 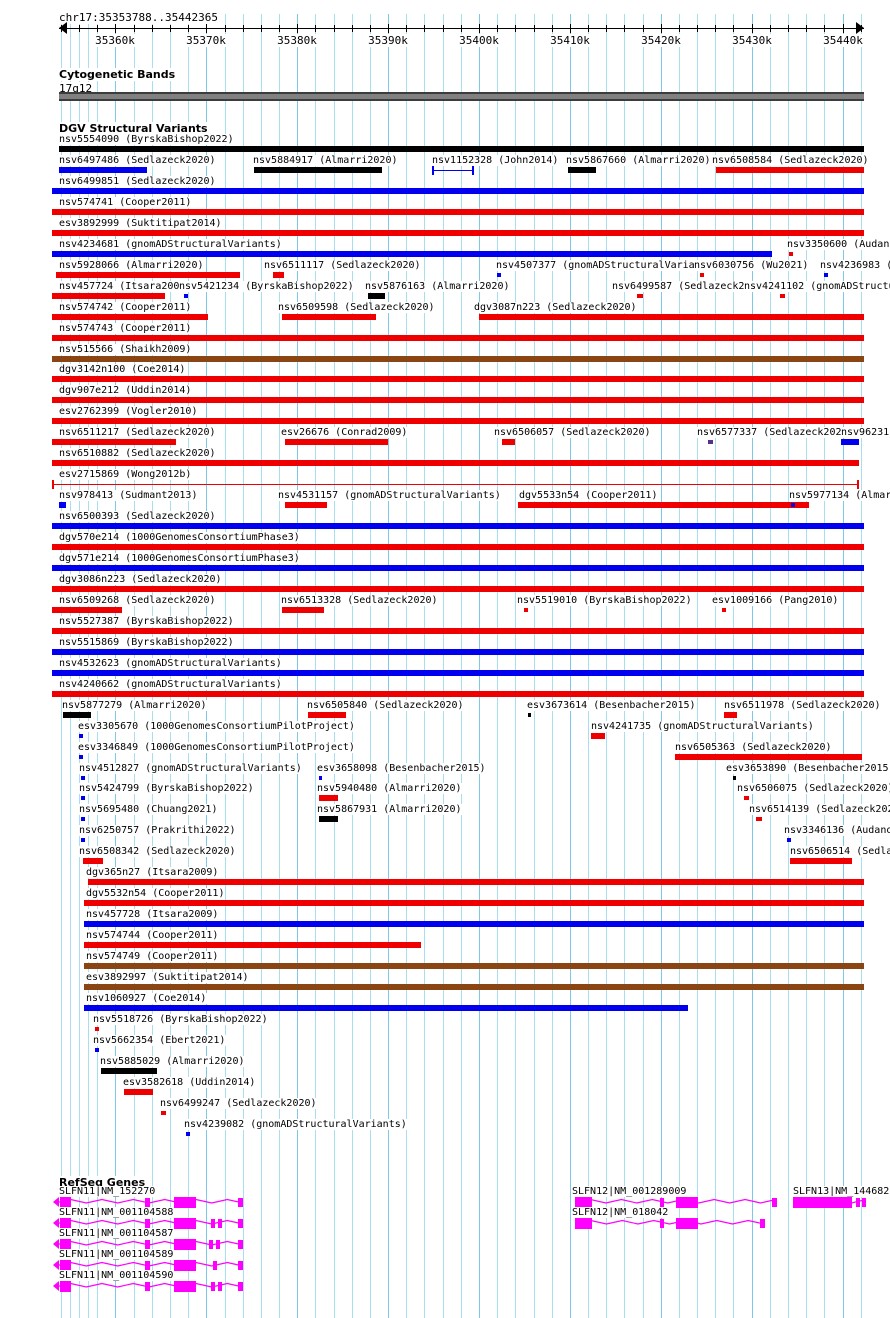 I want to click on cytoband-bar, so click(x=461, y=96).